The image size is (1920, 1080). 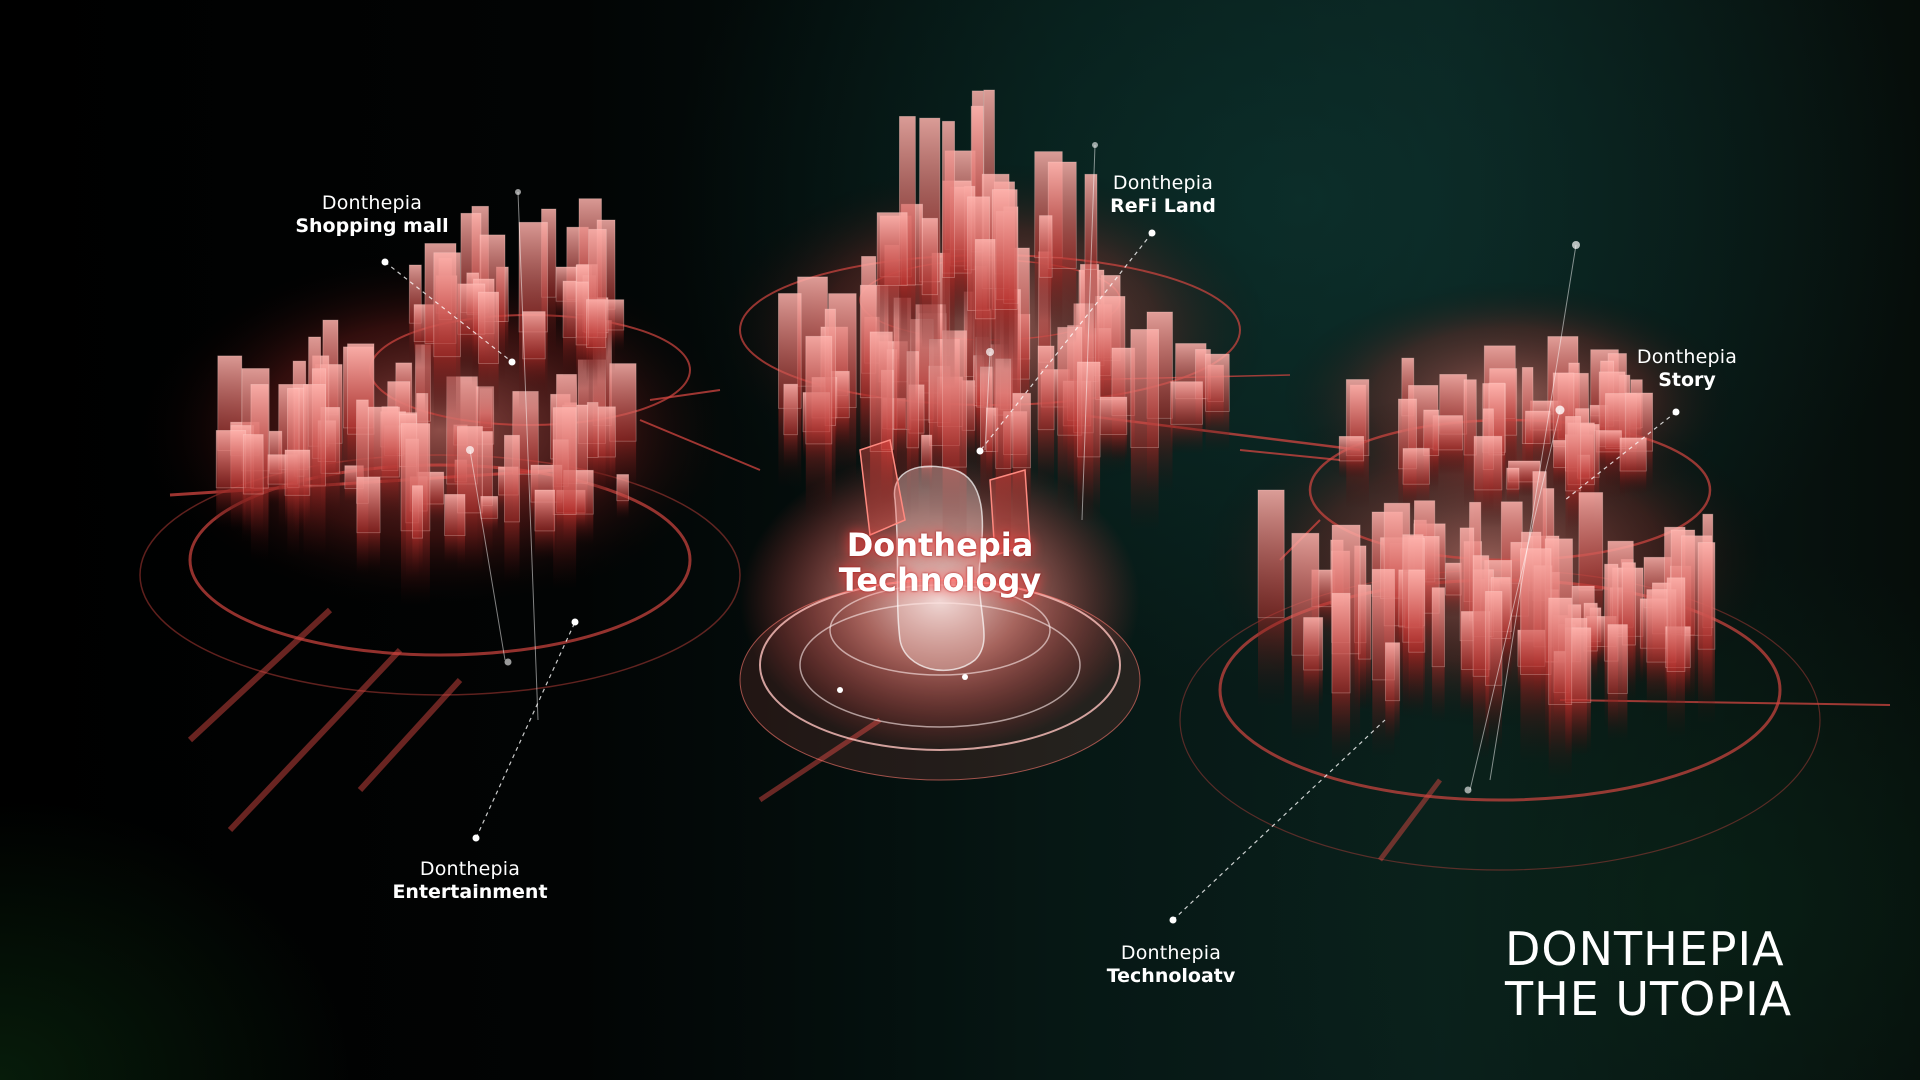 I want to click on center-technology-title: Donthepia Technology, so click(x=940, y=563).